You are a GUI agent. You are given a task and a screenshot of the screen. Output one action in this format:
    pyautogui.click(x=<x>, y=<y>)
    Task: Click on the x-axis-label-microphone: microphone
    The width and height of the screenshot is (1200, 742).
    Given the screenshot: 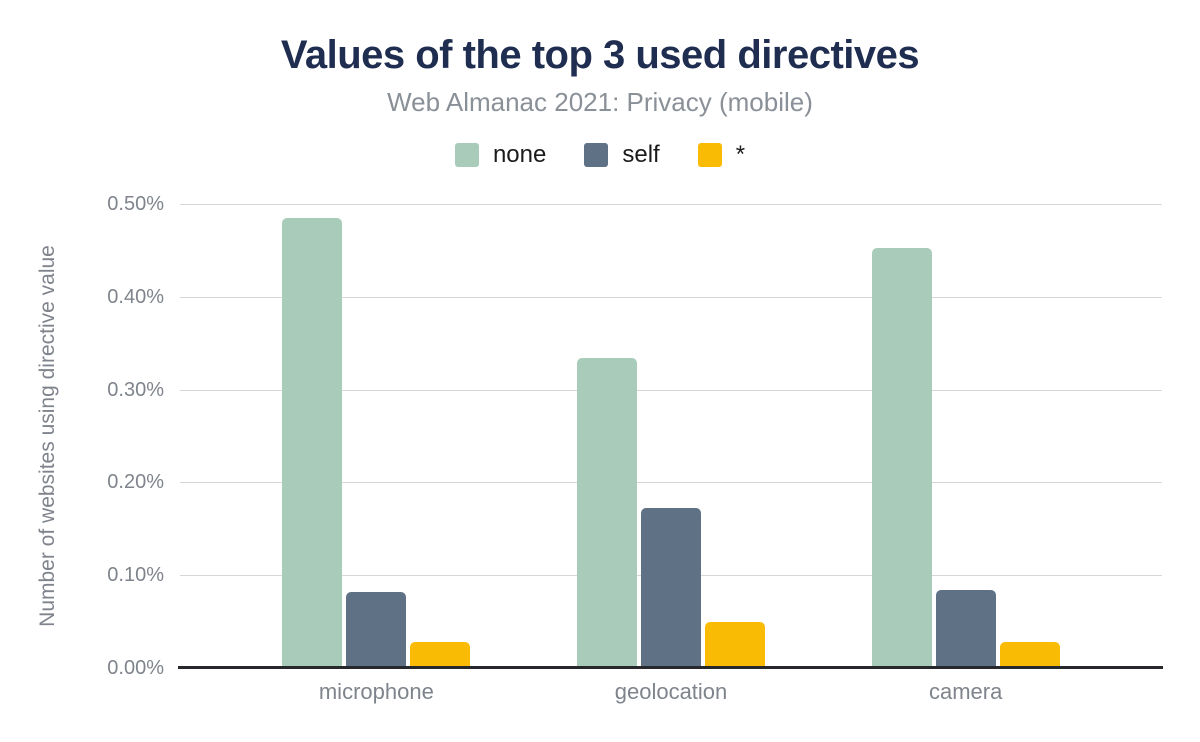 What is the action you would take?
    pyautogui.click(x=376, y=691)
    